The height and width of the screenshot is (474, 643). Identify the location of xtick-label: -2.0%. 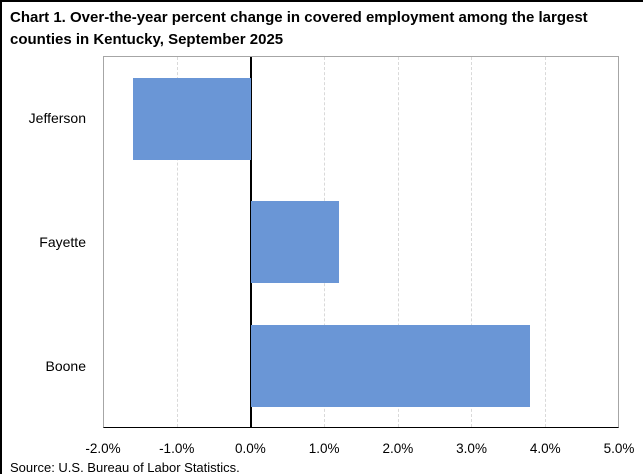
(103, 448).